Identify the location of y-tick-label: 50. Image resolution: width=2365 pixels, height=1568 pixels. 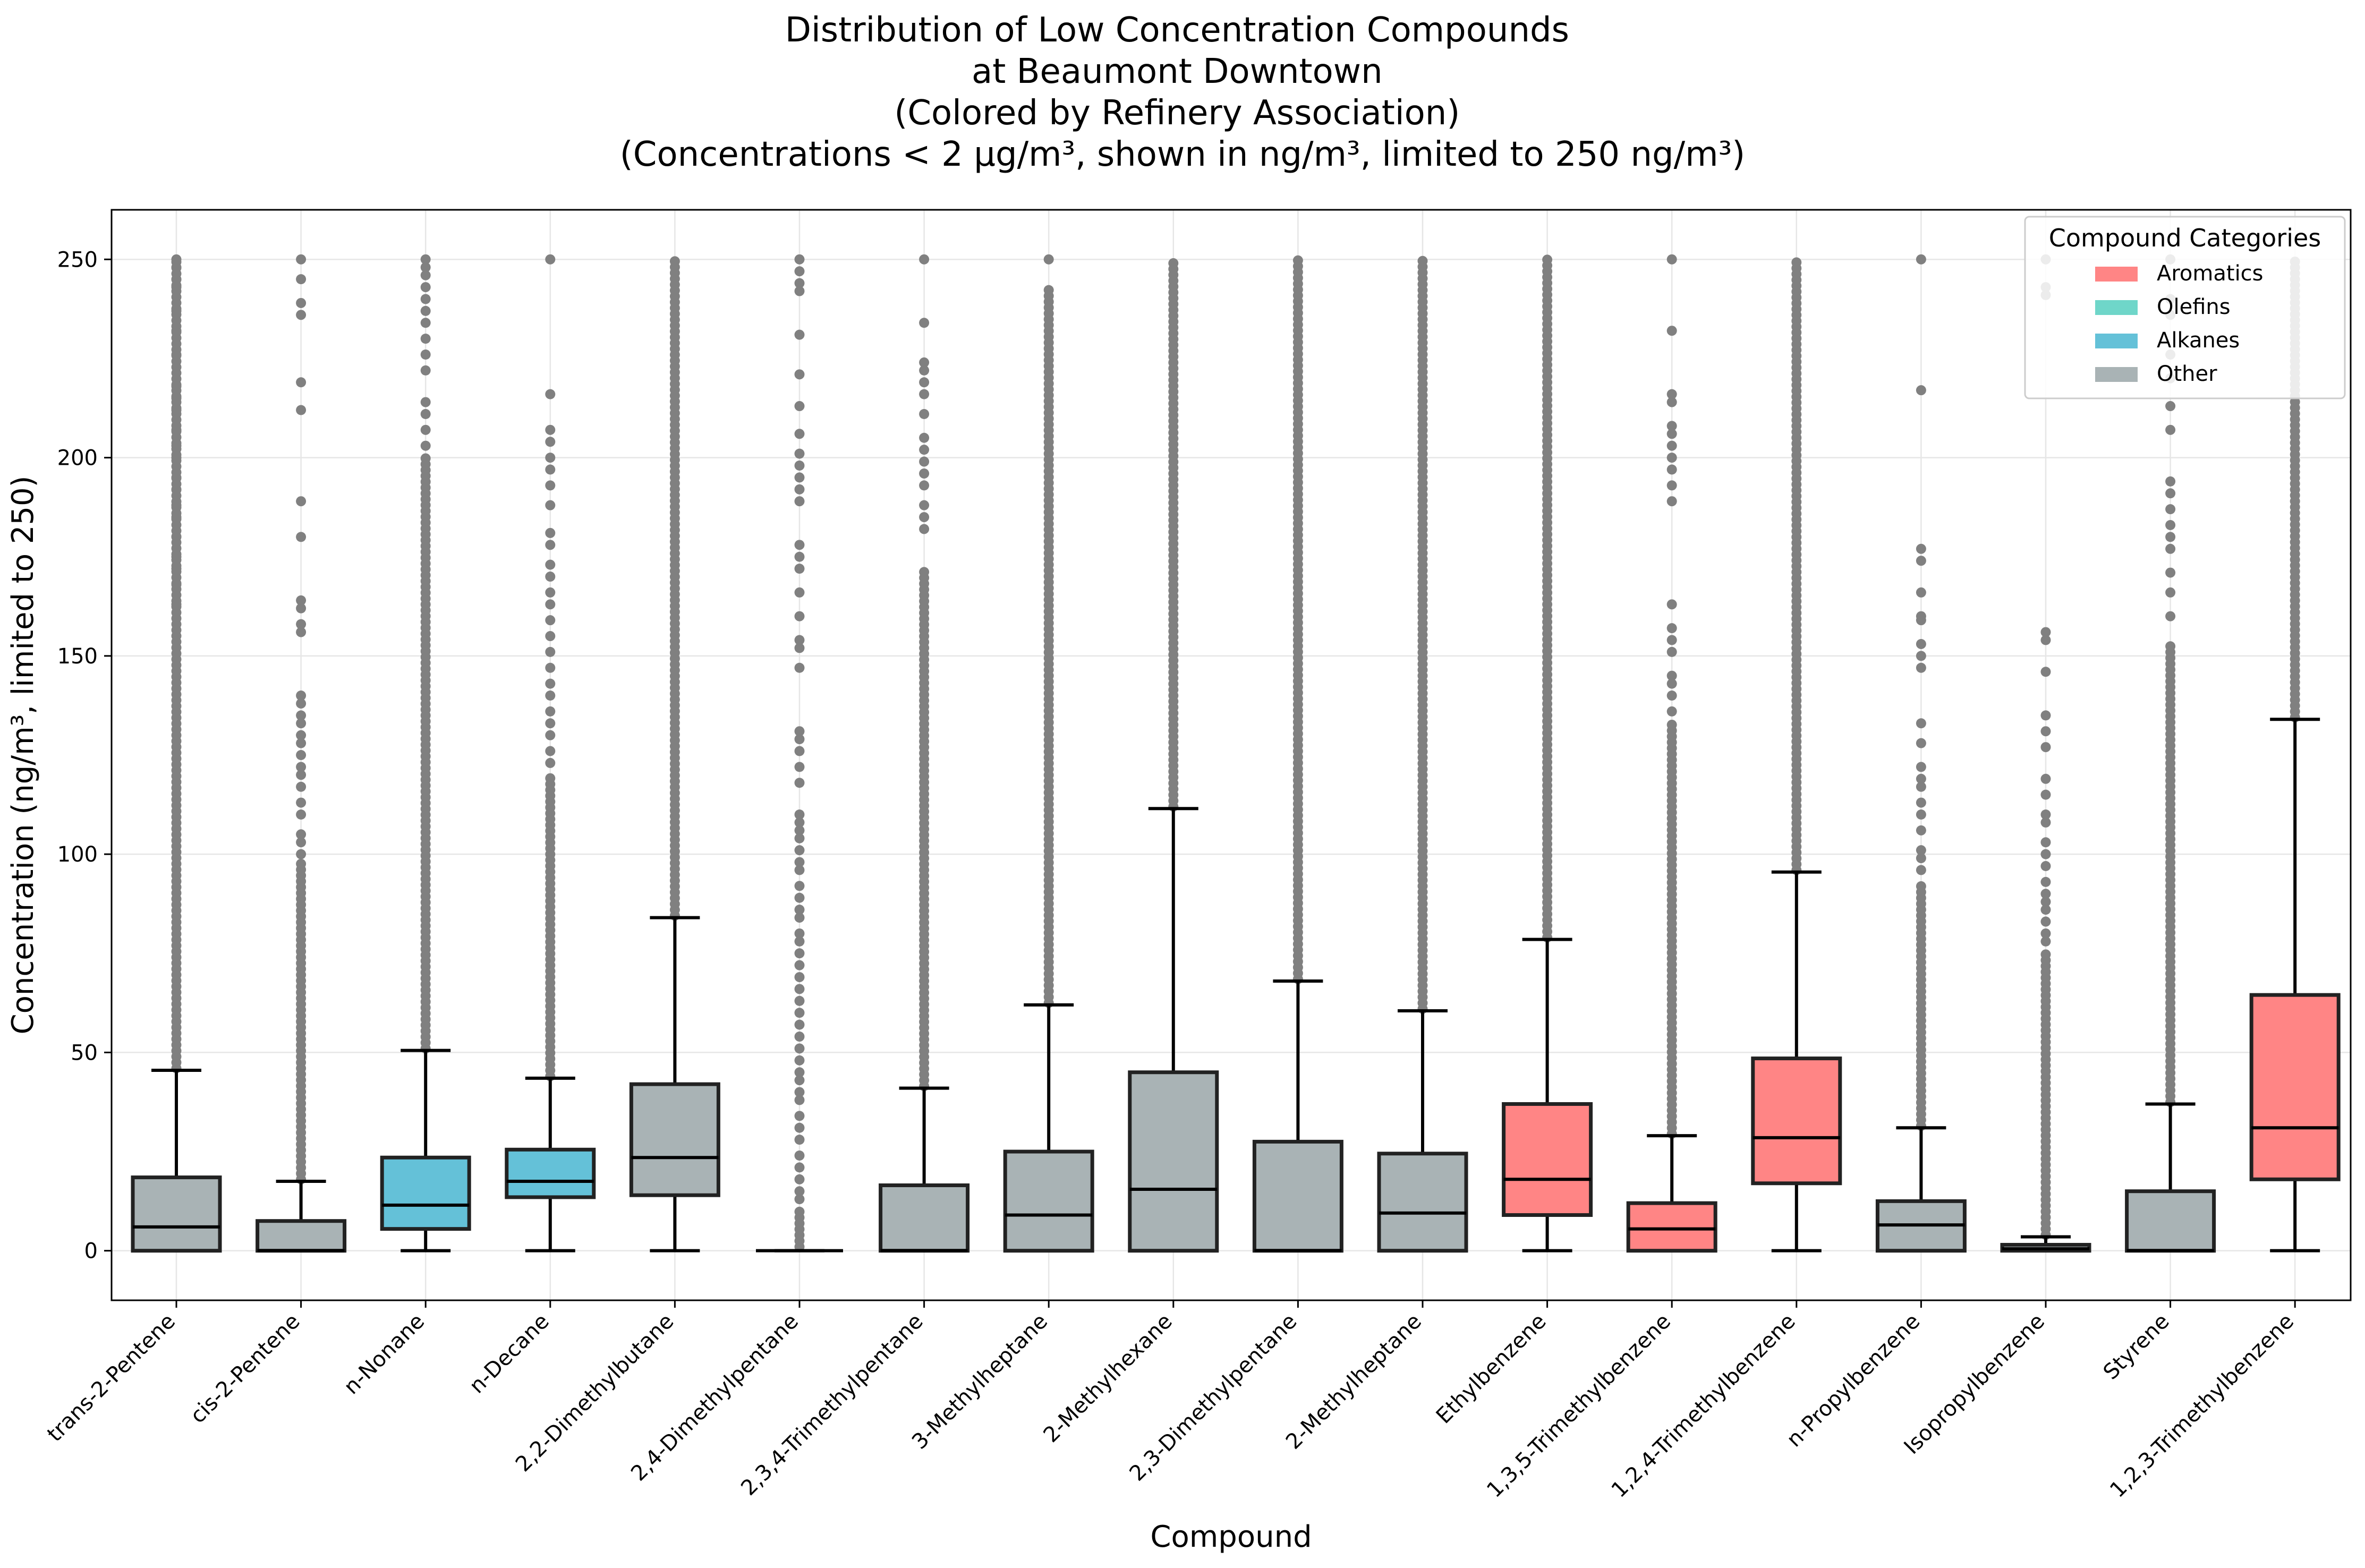
(84, 1053).